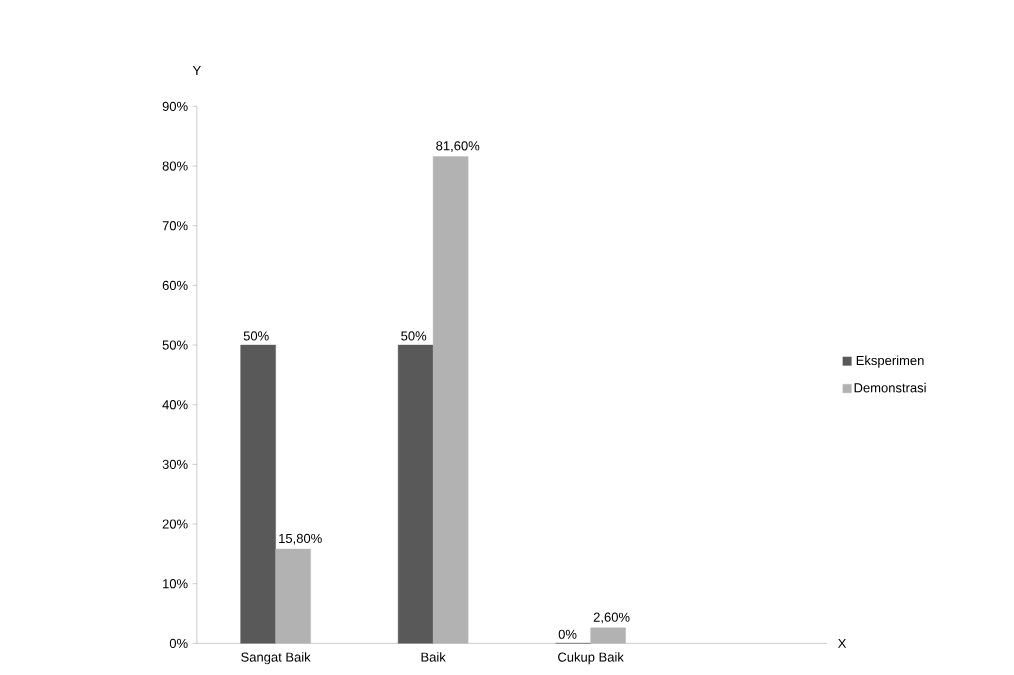 This screenshot has width=1014, height=675. Describe the element at coordinates (890, 387) in the screenshot. I see `legend-label: Demonstrasi` at that location.